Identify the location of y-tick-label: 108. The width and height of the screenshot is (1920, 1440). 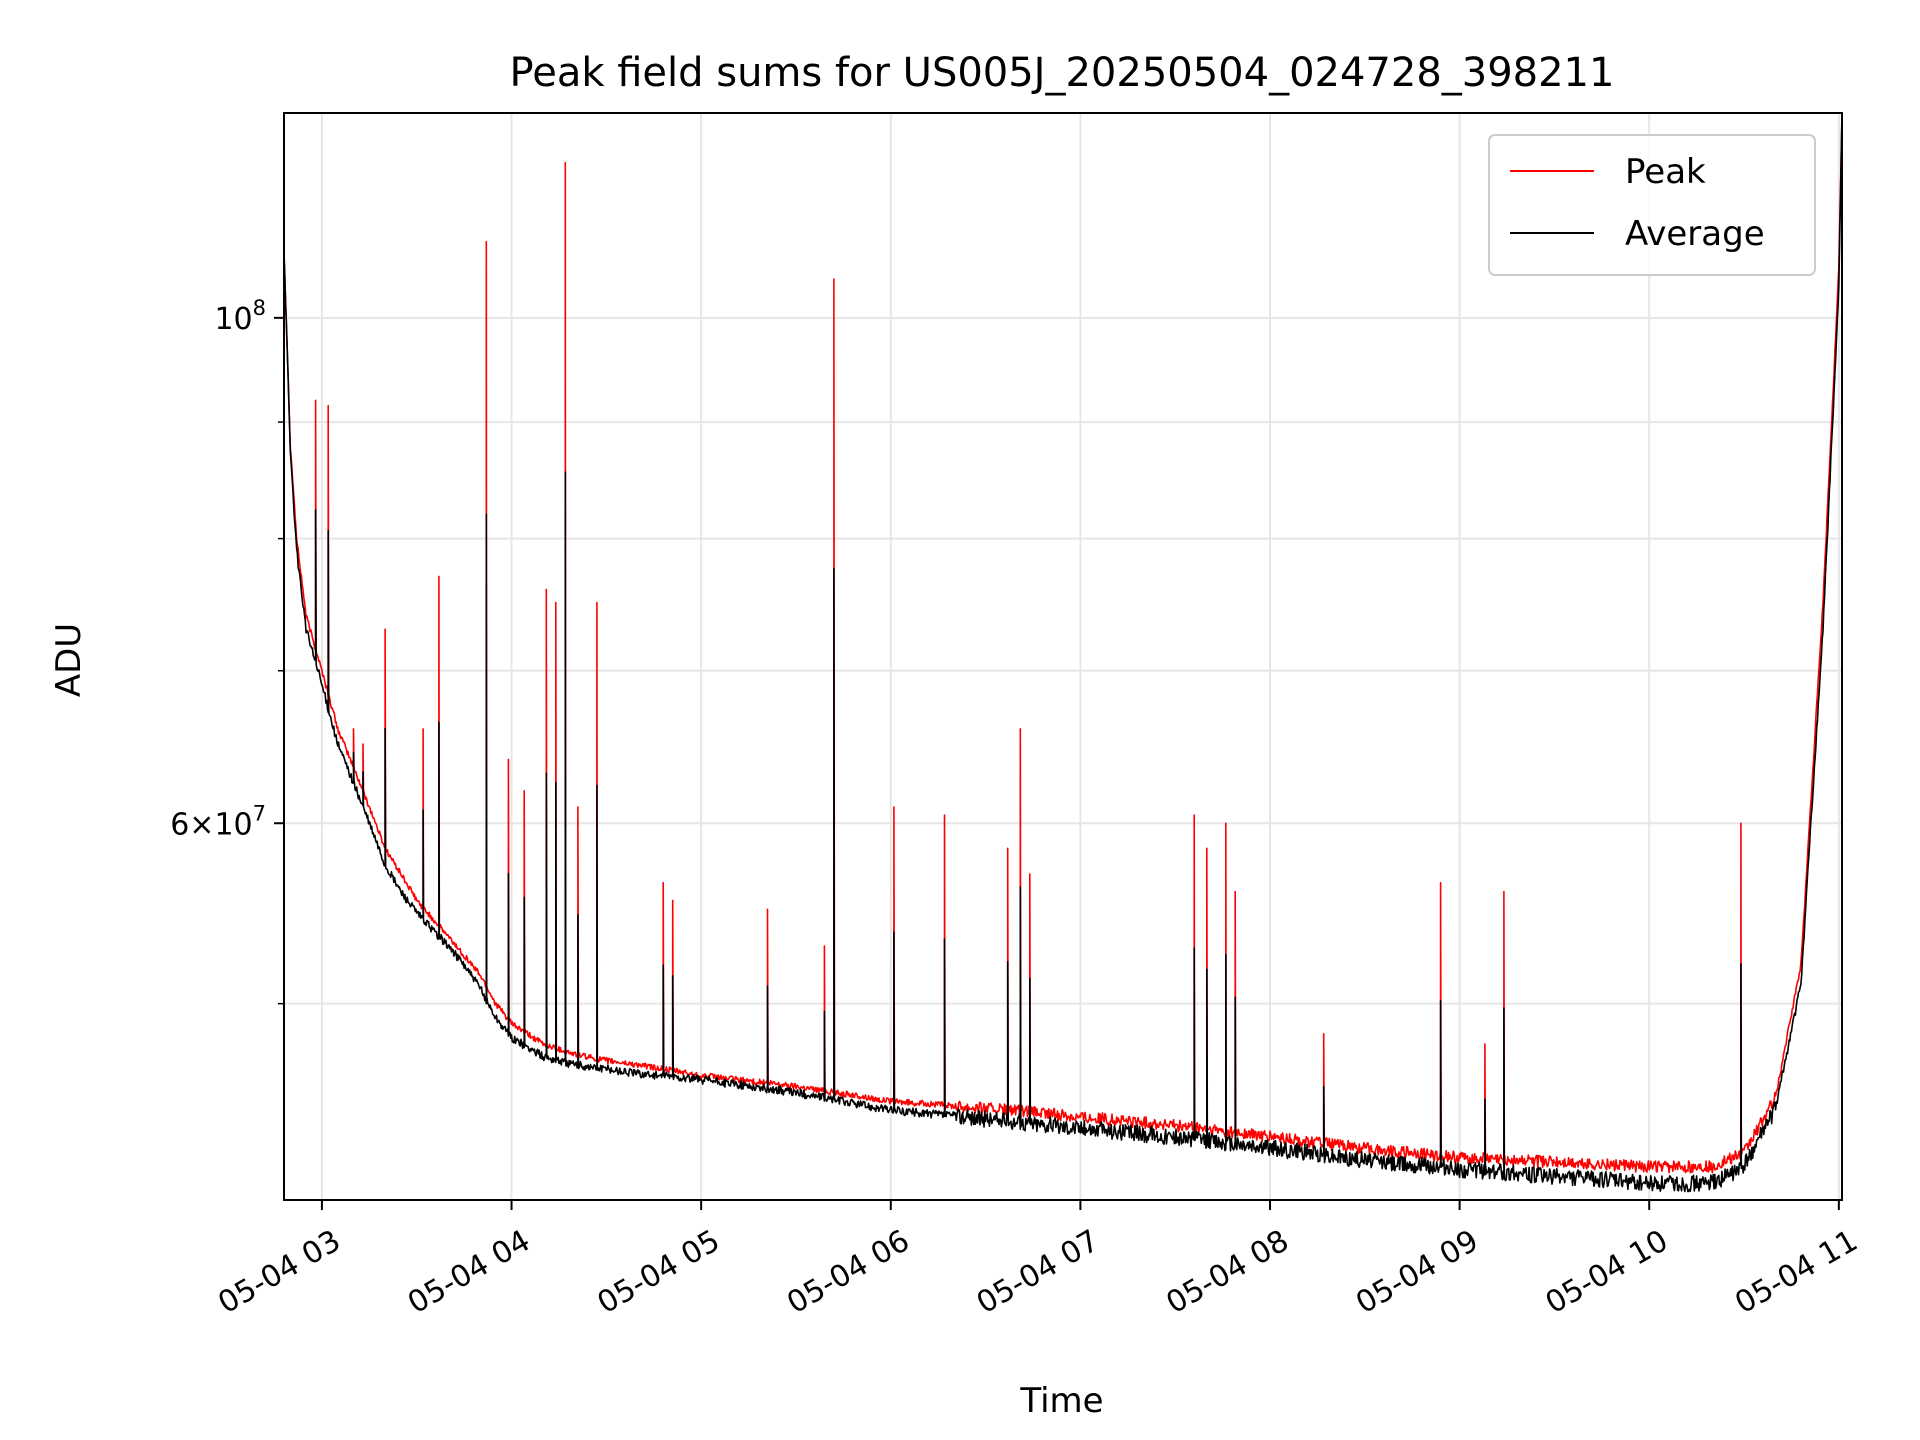
(240, 316).